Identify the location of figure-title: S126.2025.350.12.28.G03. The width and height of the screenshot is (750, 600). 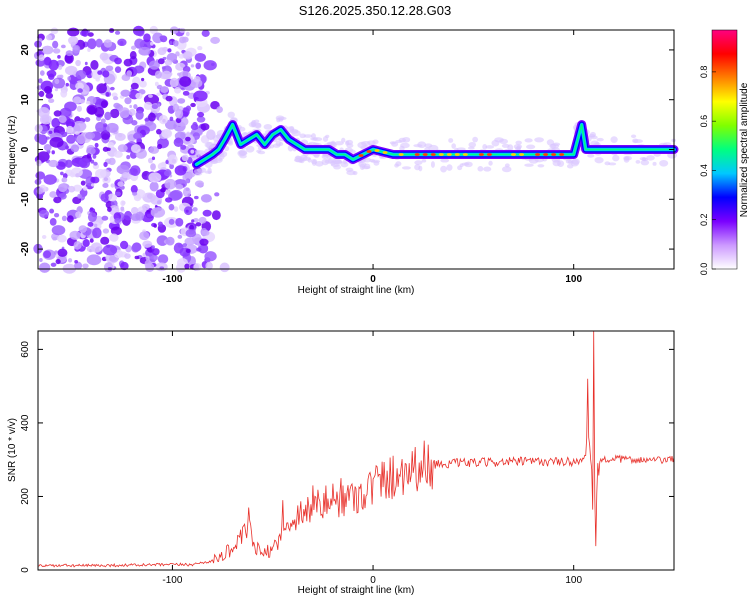
(375, 10).